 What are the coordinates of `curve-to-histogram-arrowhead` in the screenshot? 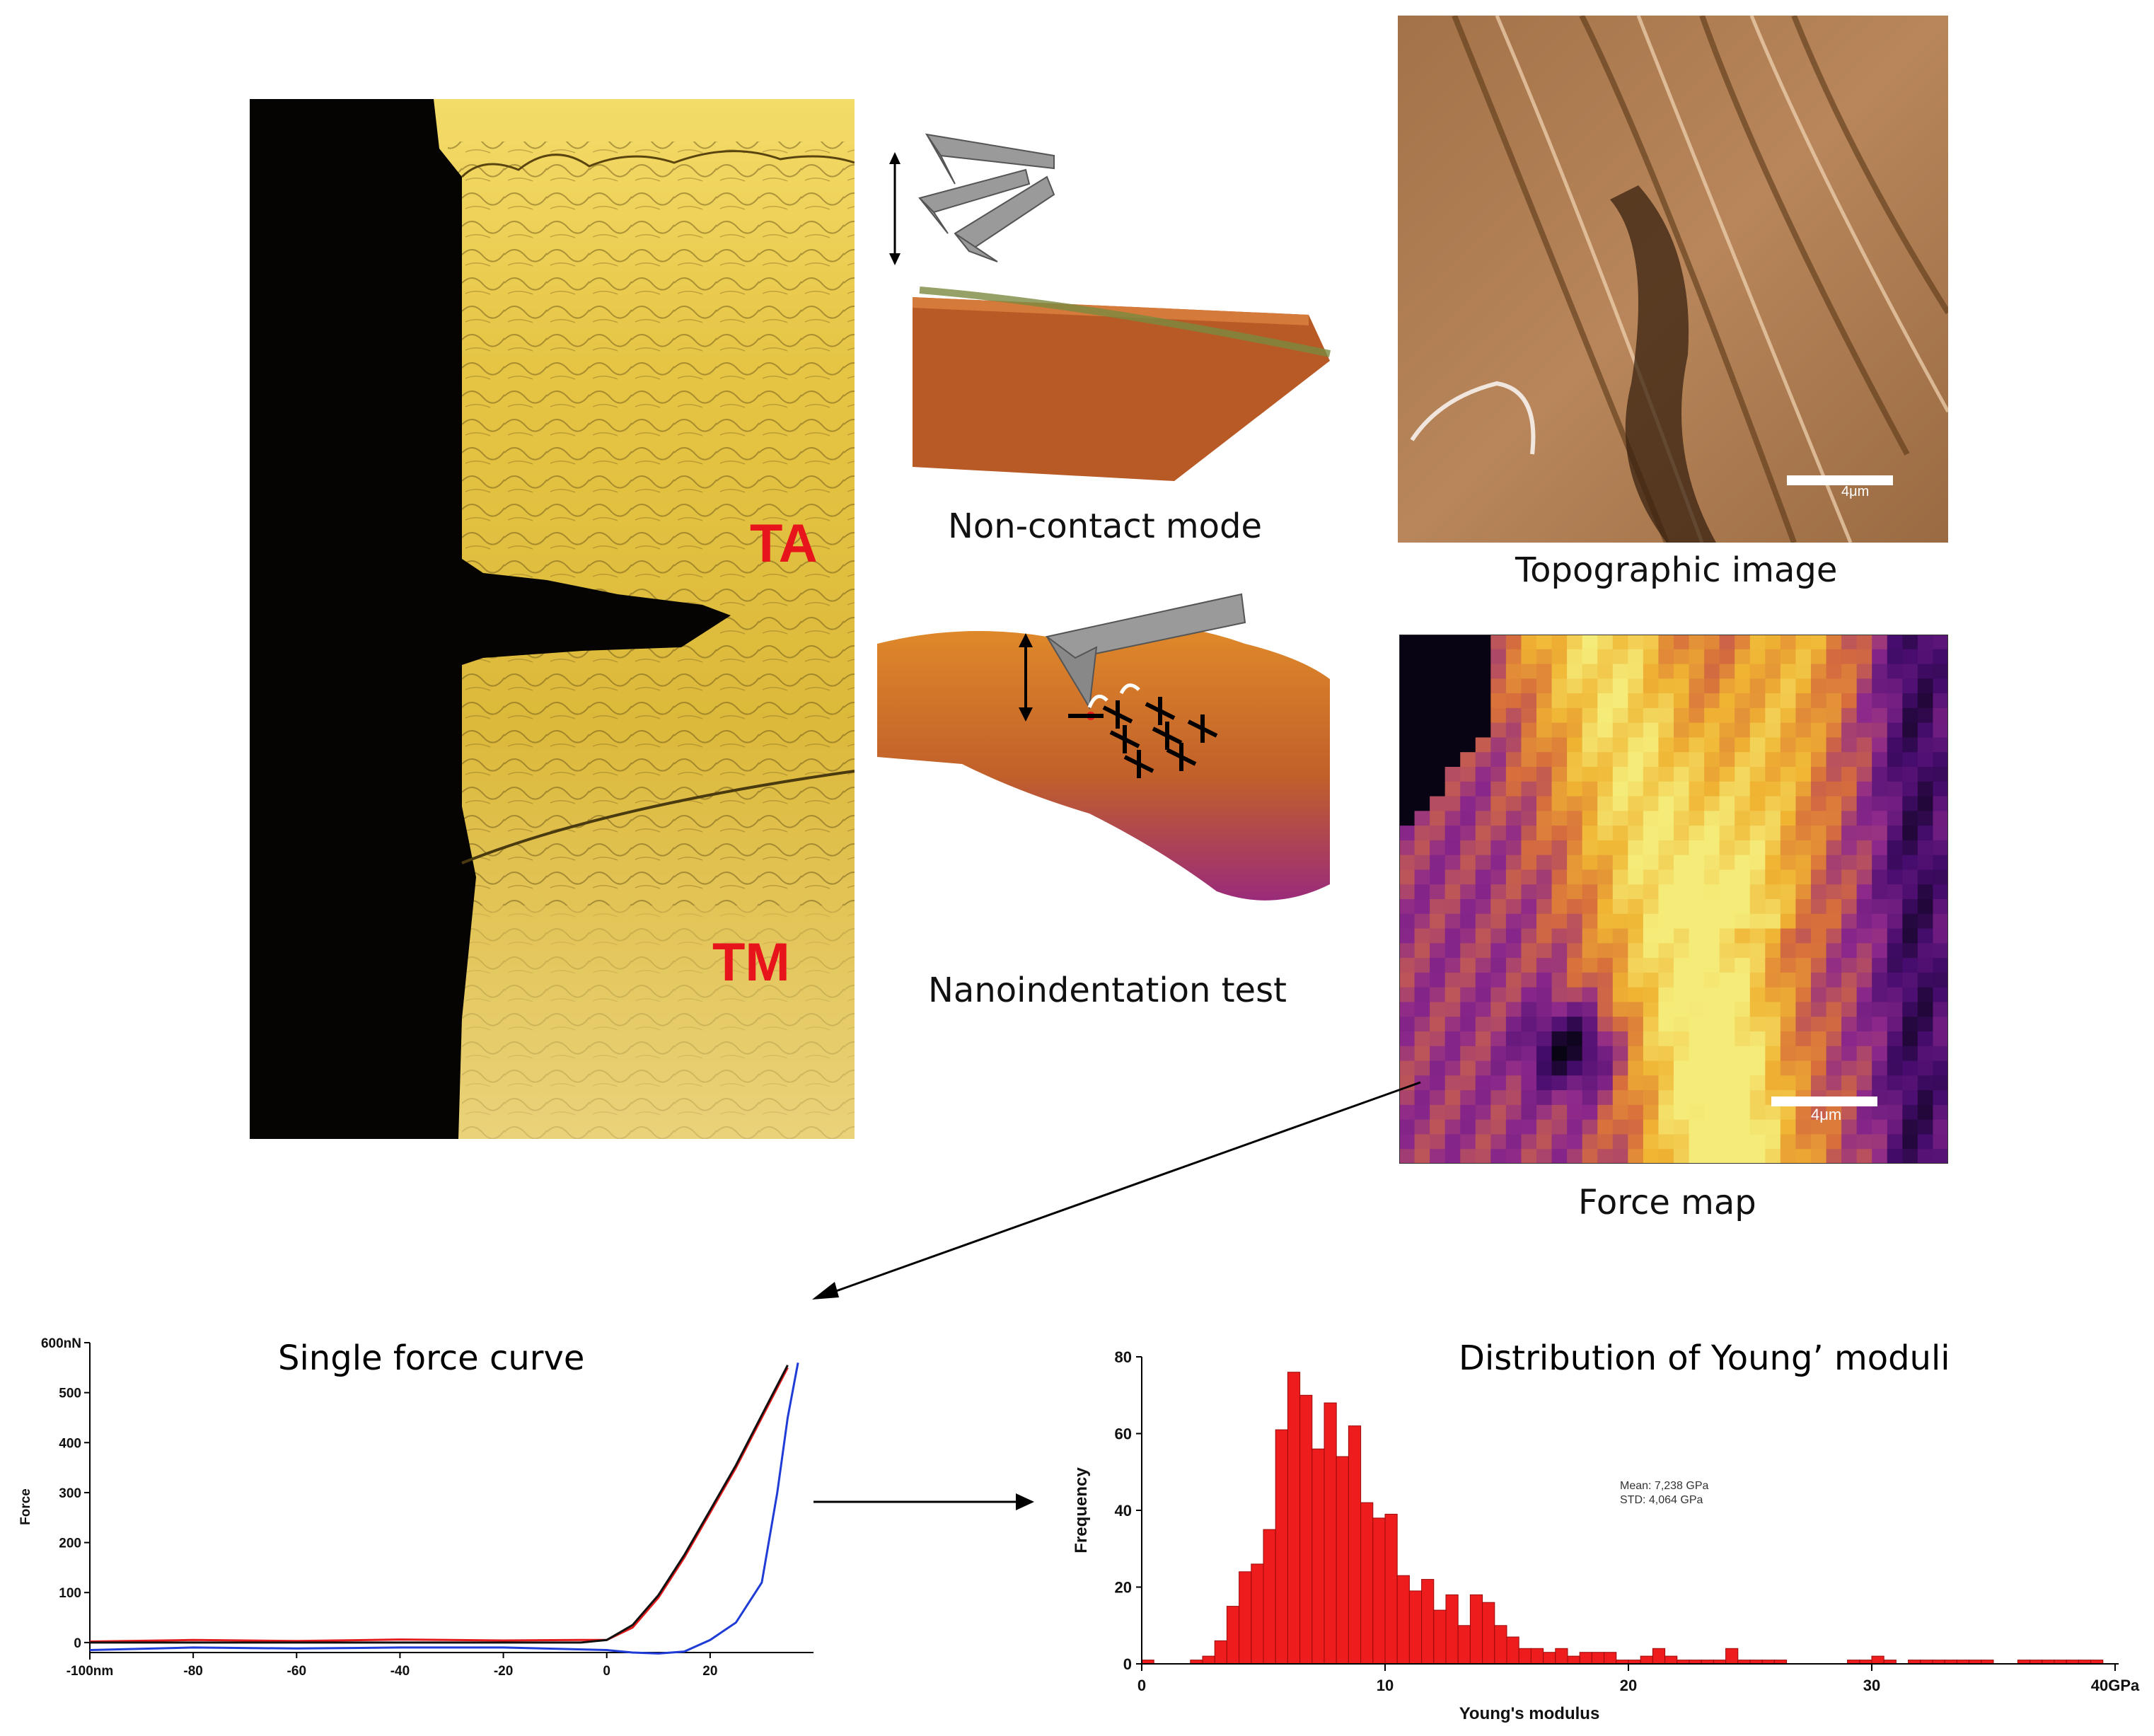 It's located at (1025, 1502).